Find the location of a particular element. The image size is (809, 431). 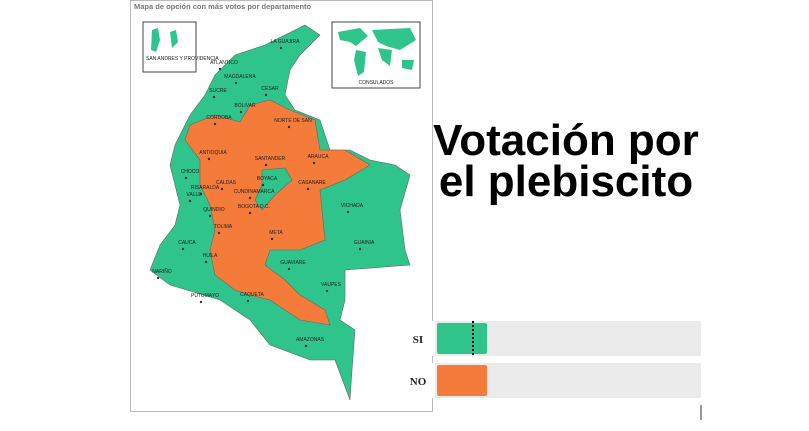

department-label: NORTE DE SAN is located at coordinates (293, 121).